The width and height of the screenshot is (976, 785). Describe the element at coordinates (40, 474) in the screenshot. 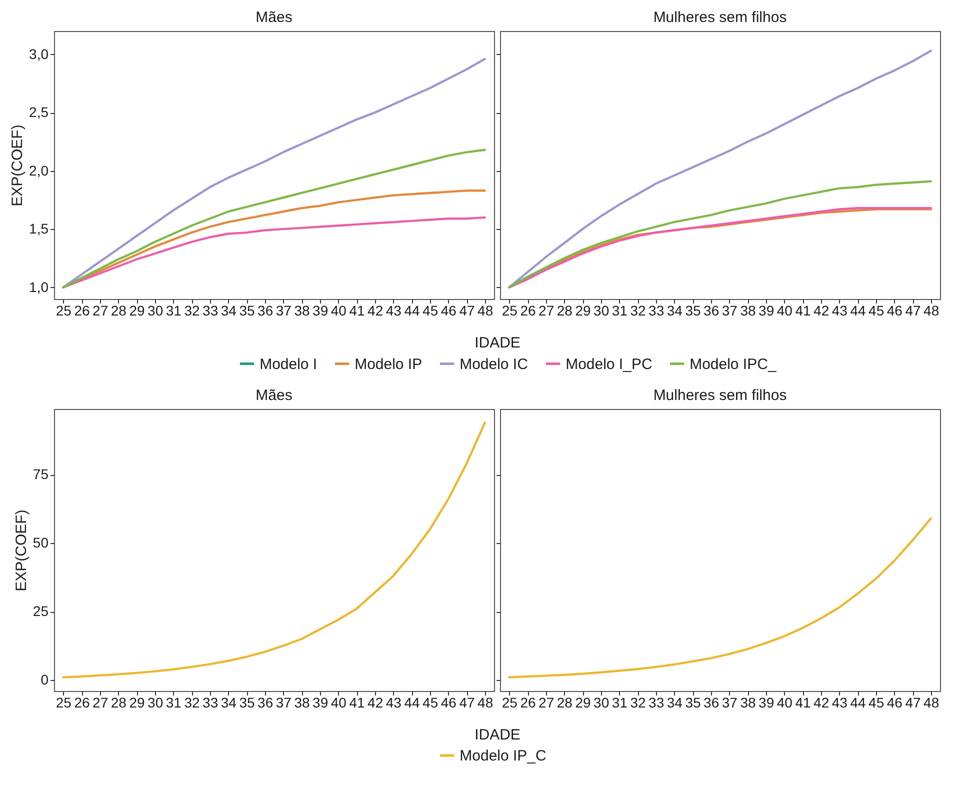

I see `y-tick-label: 75` at that location.